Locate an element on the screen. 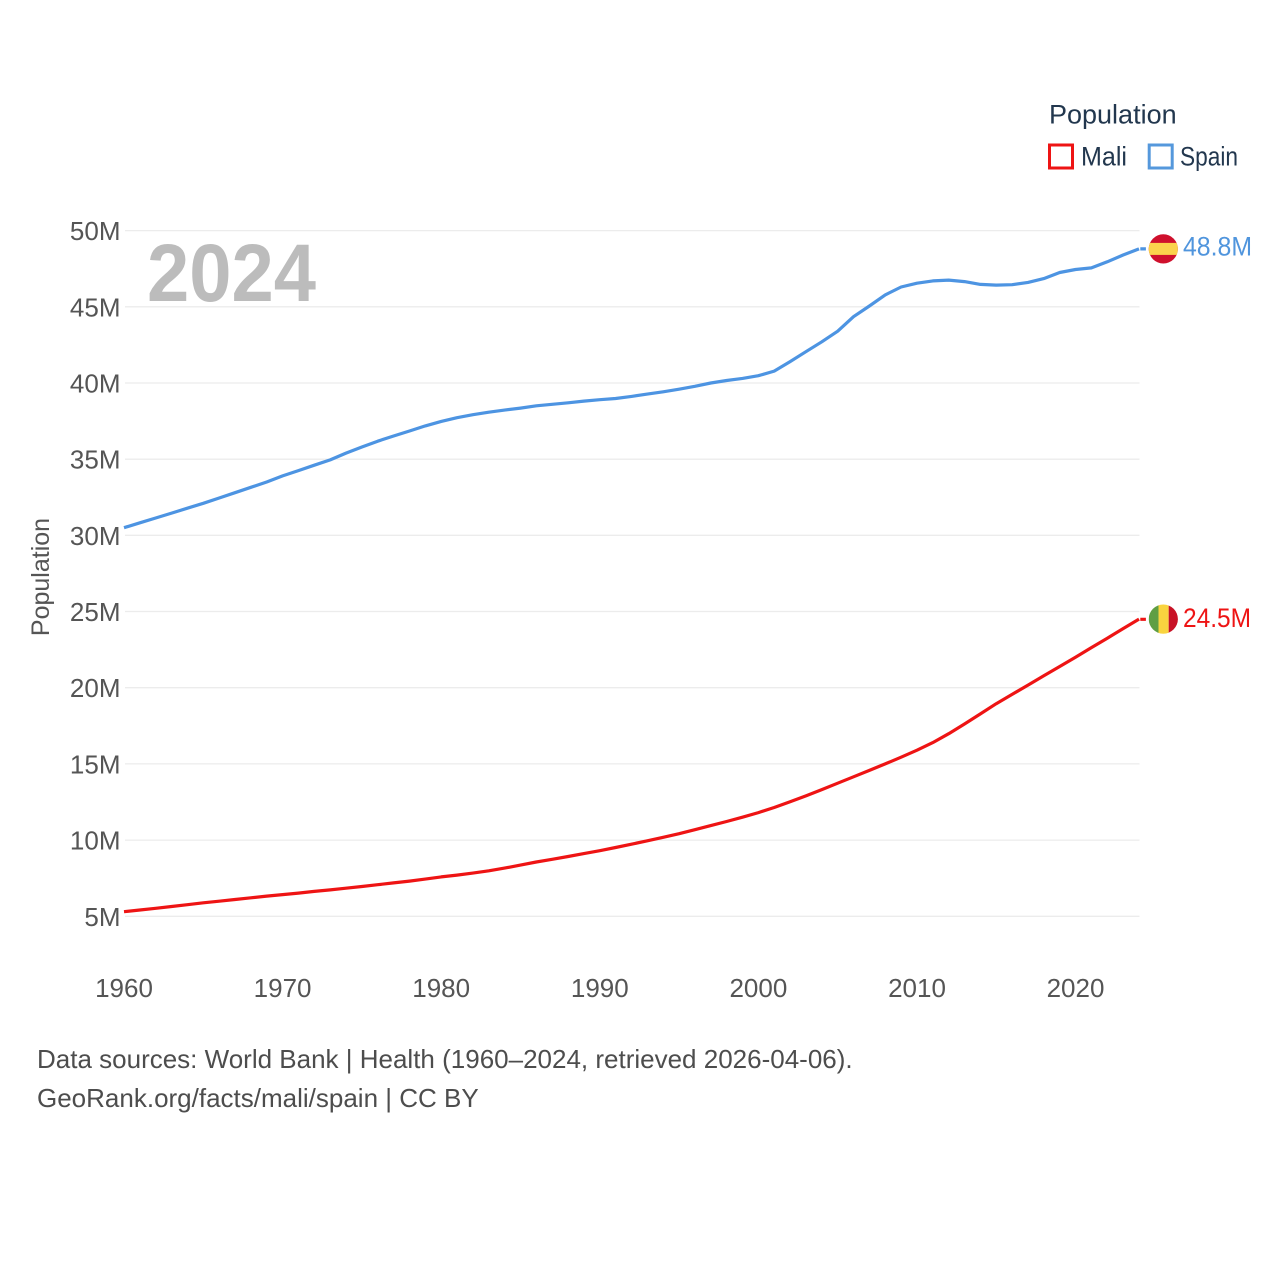 This screenshot has width=1280, height=1280. svg-text: 40M is located at coordinates (95, 384).